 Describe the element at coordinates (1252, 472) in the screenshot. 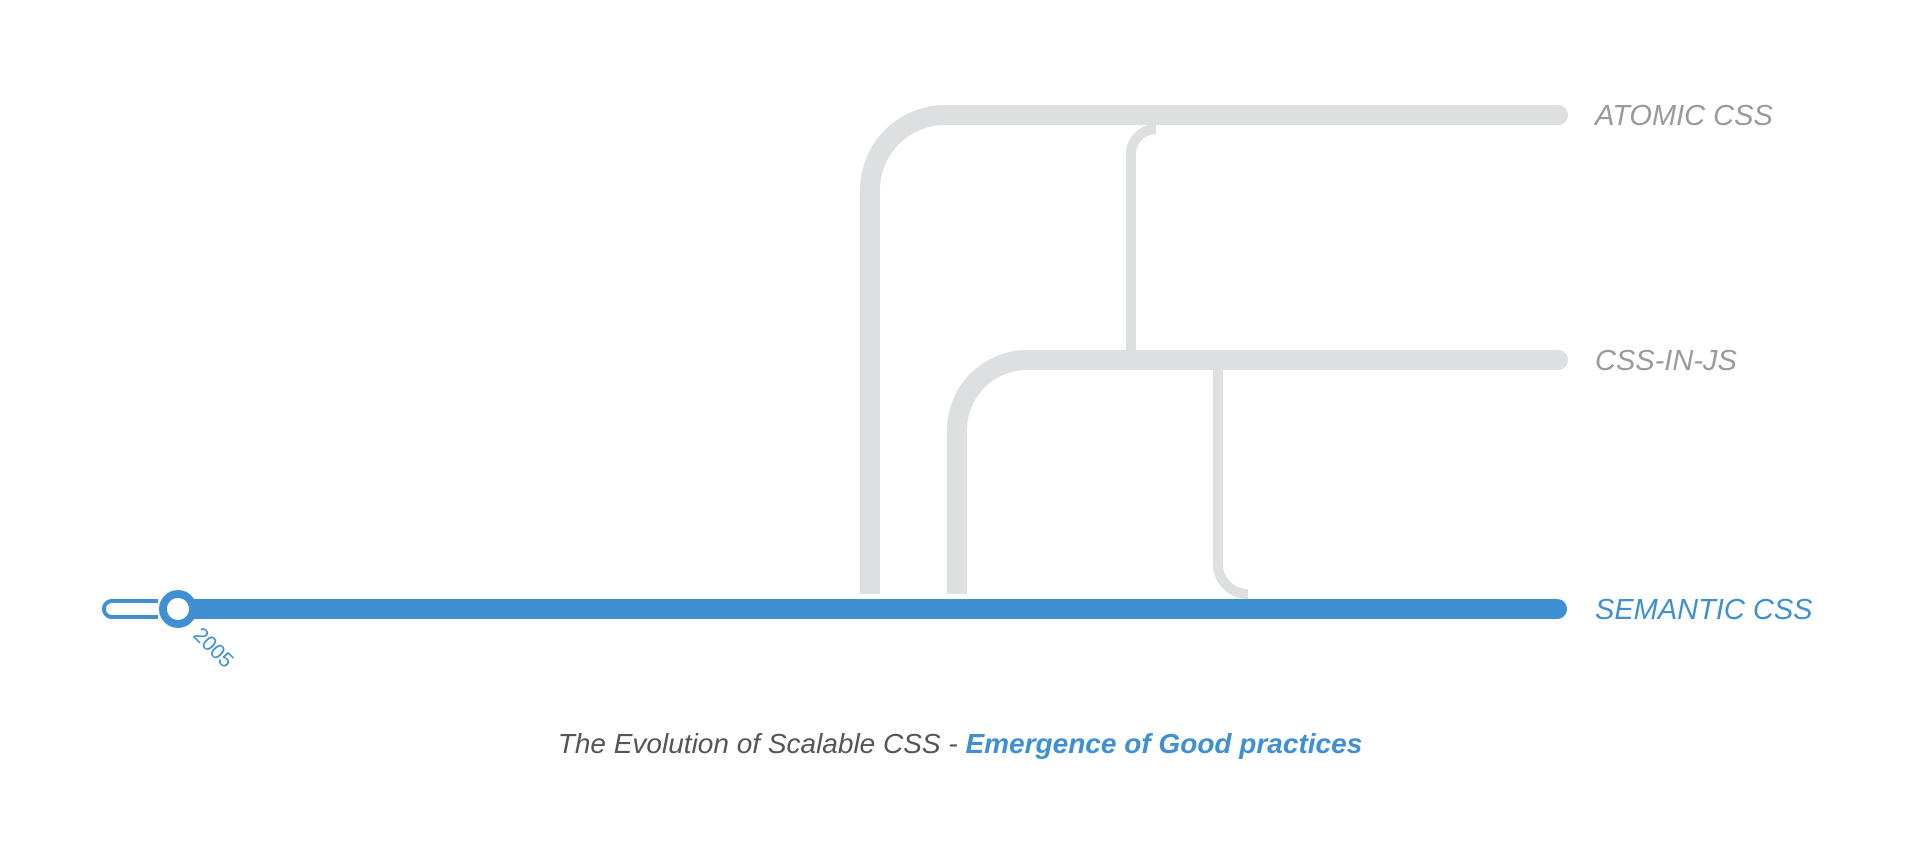

I see `cssinjs-branch-line` at that location.